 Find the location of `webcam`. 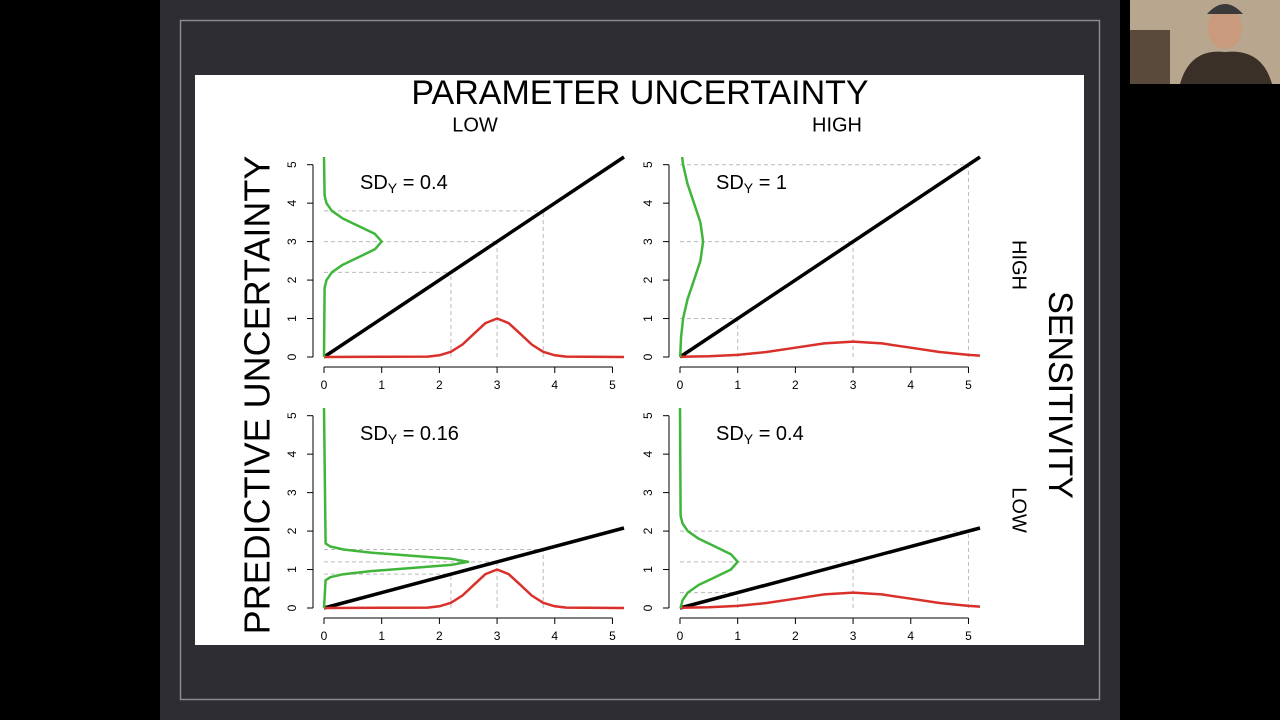

webcam is located at coordinates (1205, 42).